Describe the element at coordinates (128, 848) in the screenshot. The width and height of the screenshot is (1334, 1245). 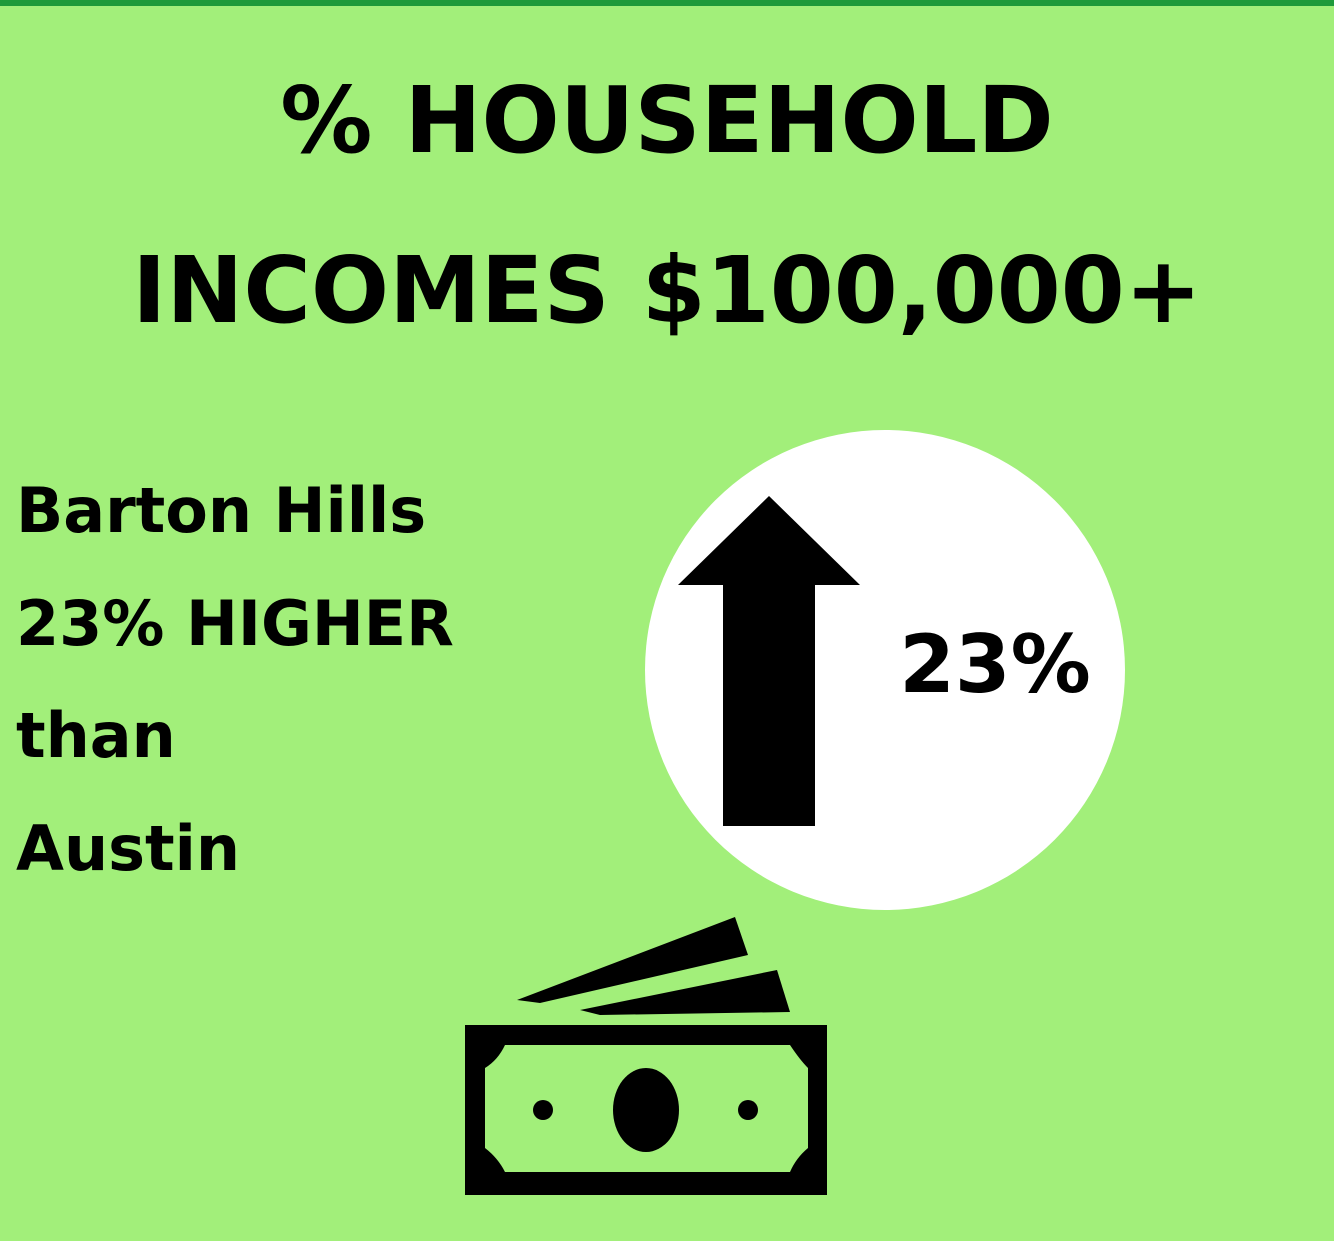
I see `body-line: Austin` at that location.